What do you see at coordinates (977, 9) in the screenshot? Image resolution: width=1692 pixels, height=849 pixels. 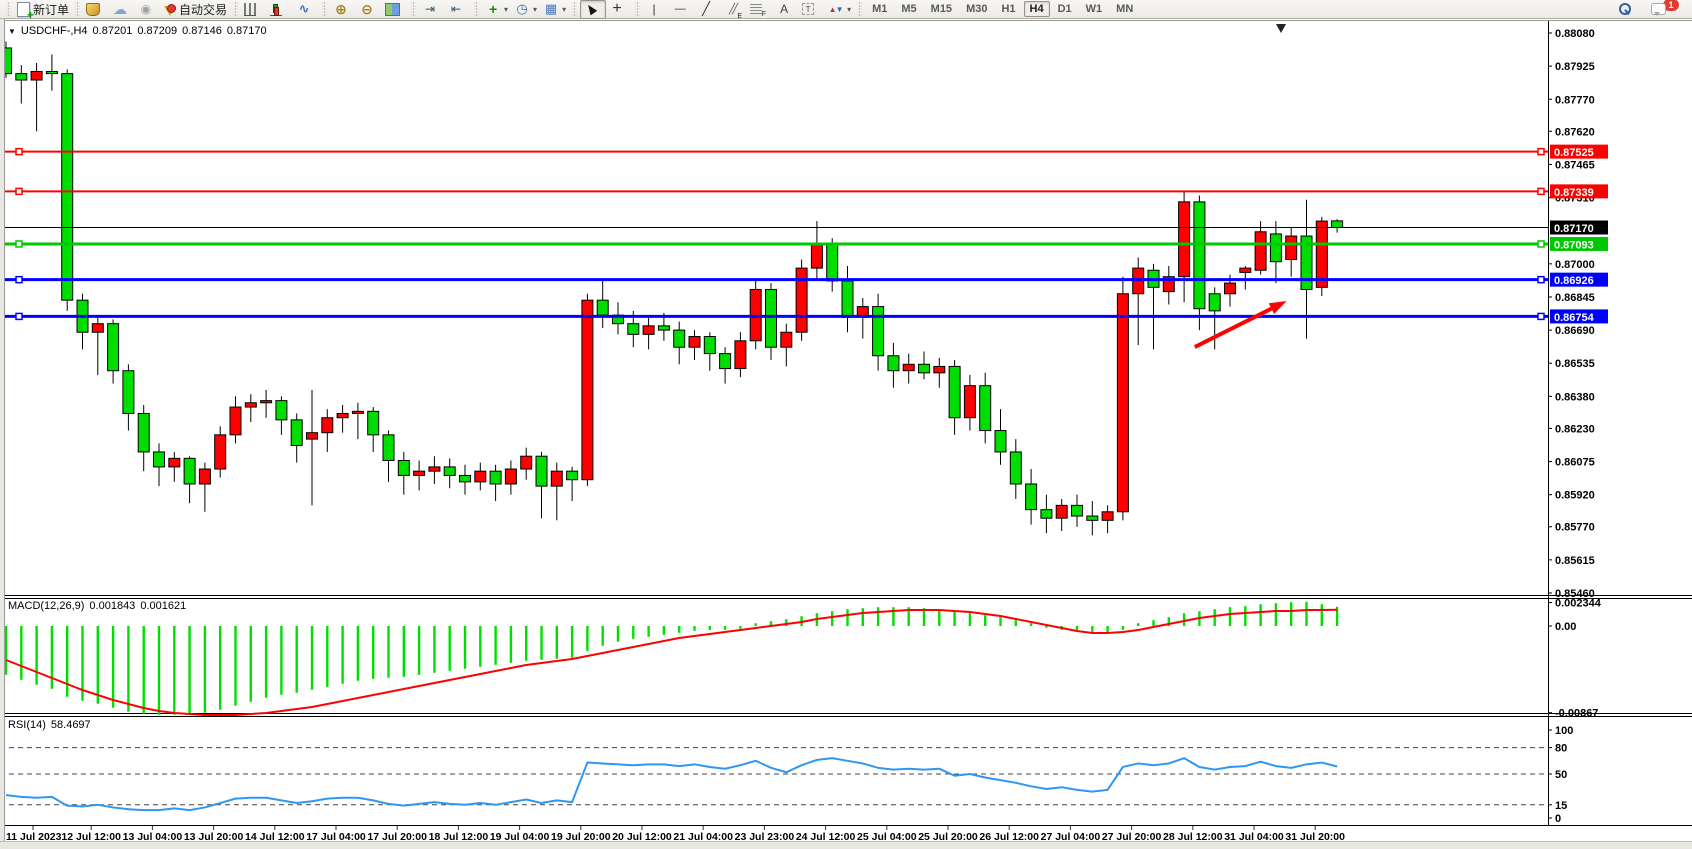 I see `timeframe-m30: M30` at bounding box center [977, 9].